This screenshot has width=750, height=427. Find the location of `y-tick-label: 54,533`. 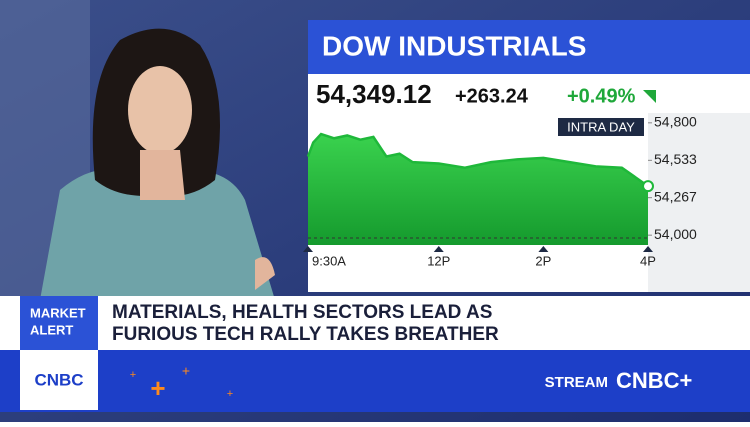

y-tick-label: 54,533 is located at coordinates (675, 159).